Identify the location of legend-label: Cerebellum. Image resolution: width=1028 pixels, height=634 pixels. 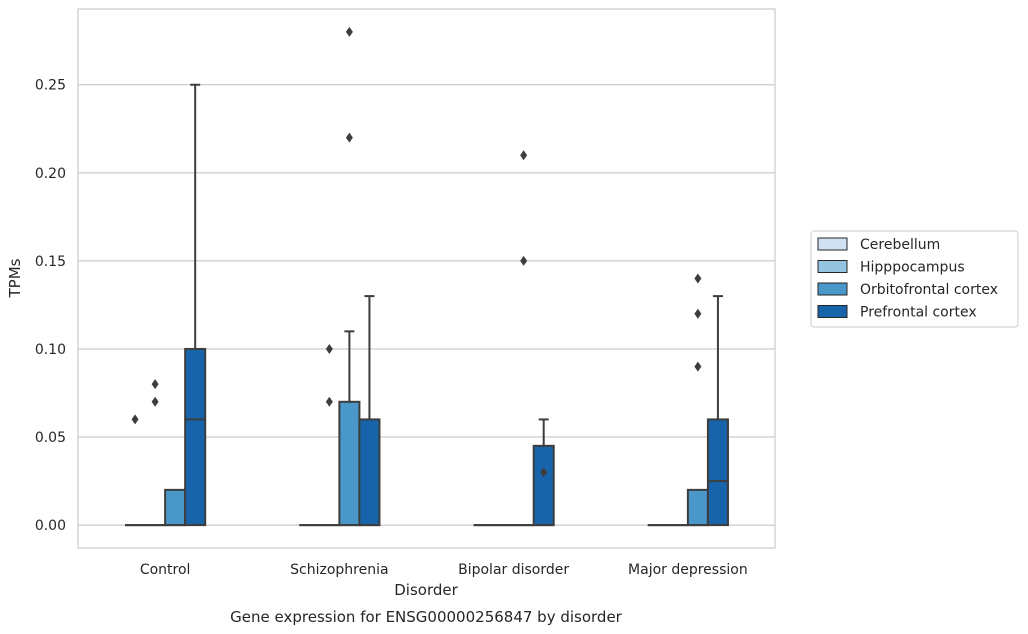
(900, 245).